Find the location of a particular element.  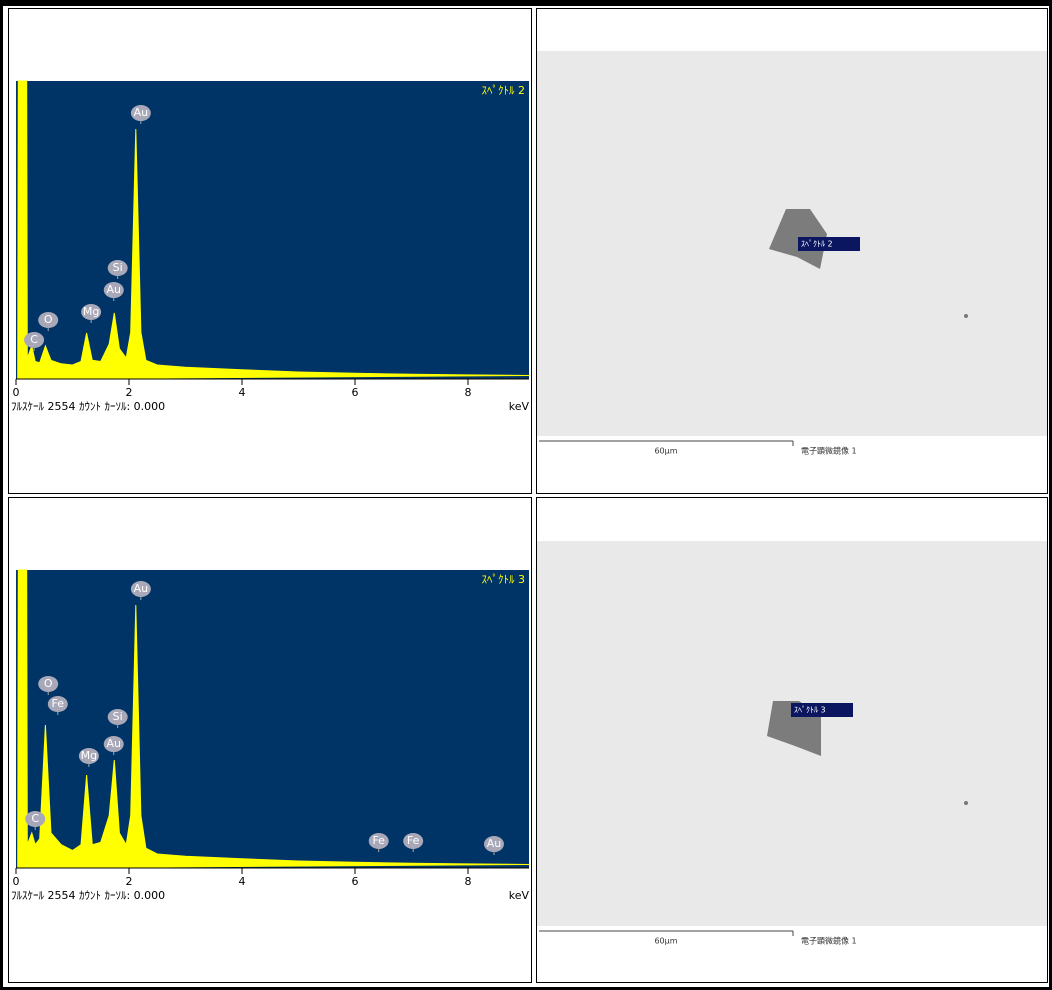

spectrum-title: ｽﾍﾟｸﾄﾙ 3 is located at coordinates (504, 579).